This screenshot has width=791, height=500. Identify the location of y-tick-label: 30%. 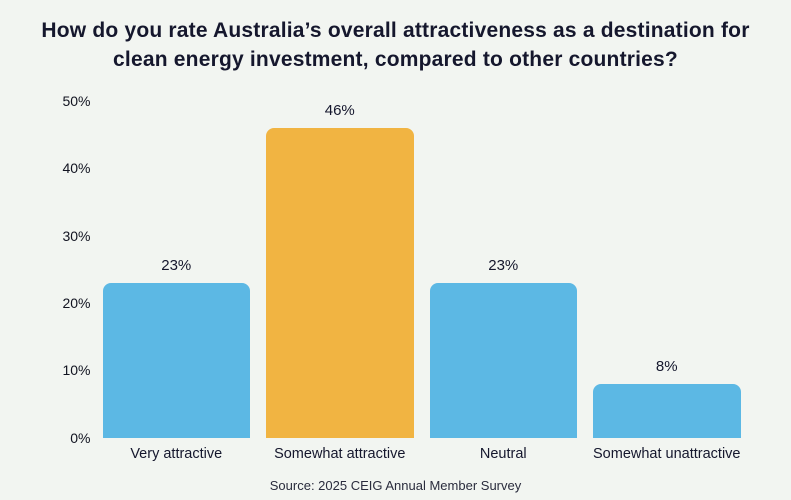
(76, 235).